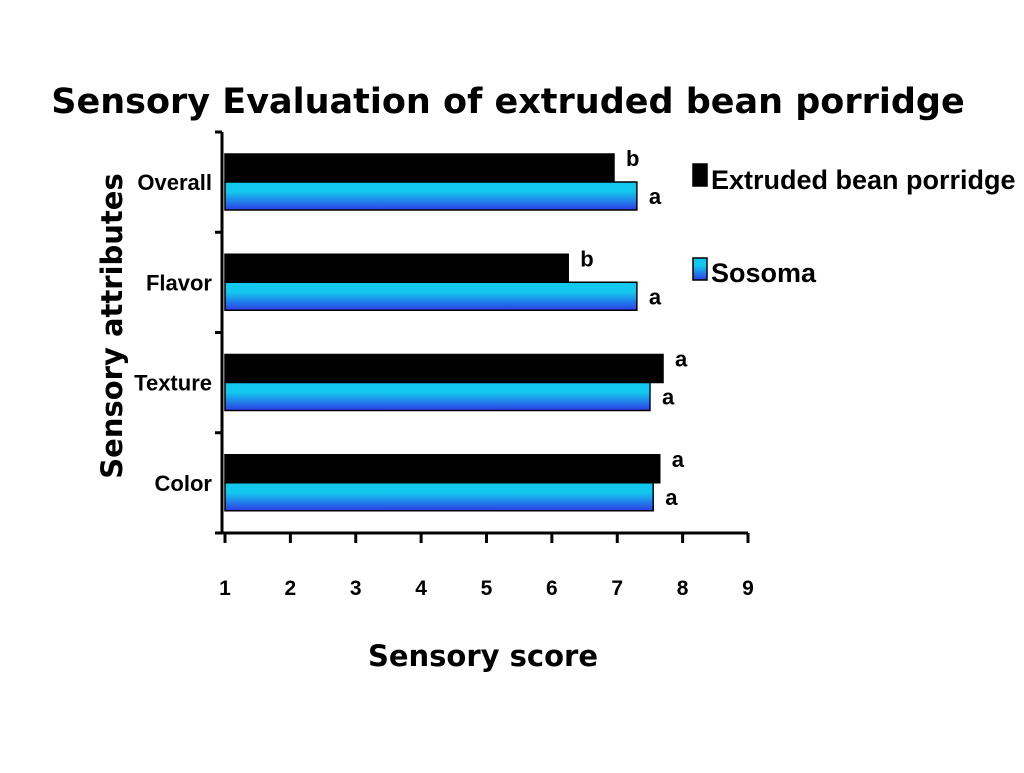 The width and height of the screenshot is (1024, 773). What do you see at coordinates (173, 383) in the screenshot?
I see `category-label: Texture` at bounding box center [173, 383].